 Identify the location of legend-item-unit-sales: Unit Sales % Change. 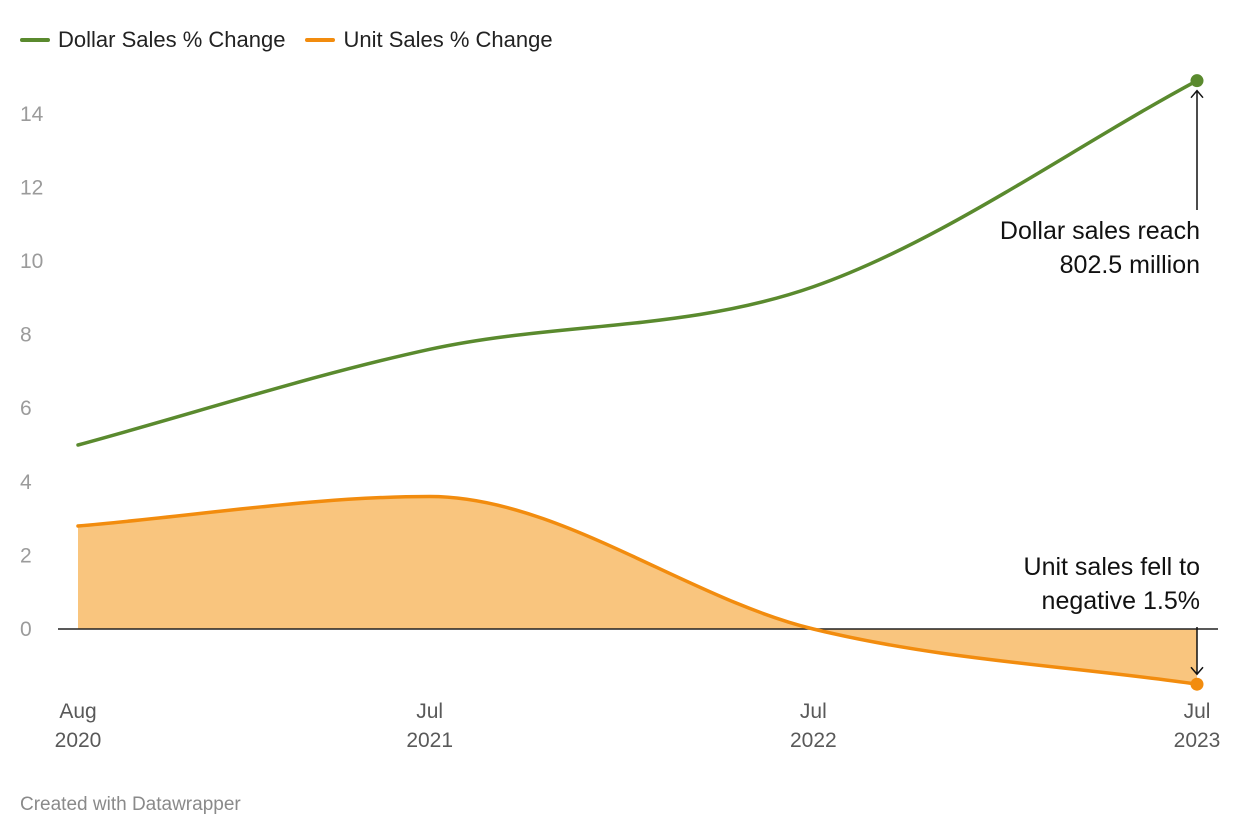
(429, 40).